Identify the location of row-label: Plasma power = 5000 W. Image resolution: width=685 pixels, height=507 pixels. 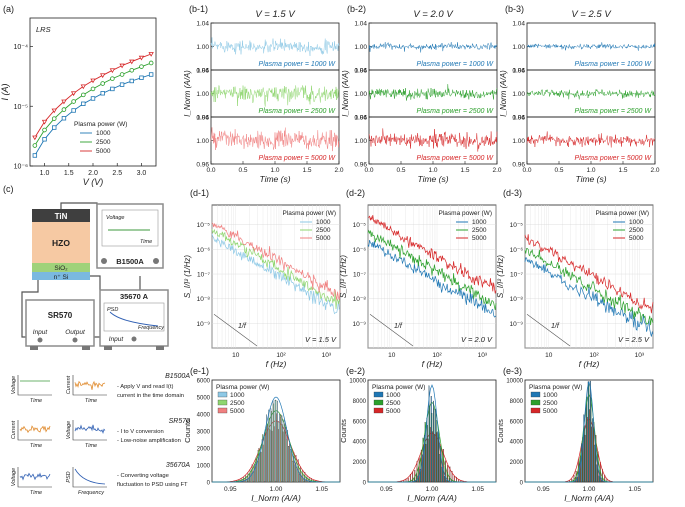
(298, 158).